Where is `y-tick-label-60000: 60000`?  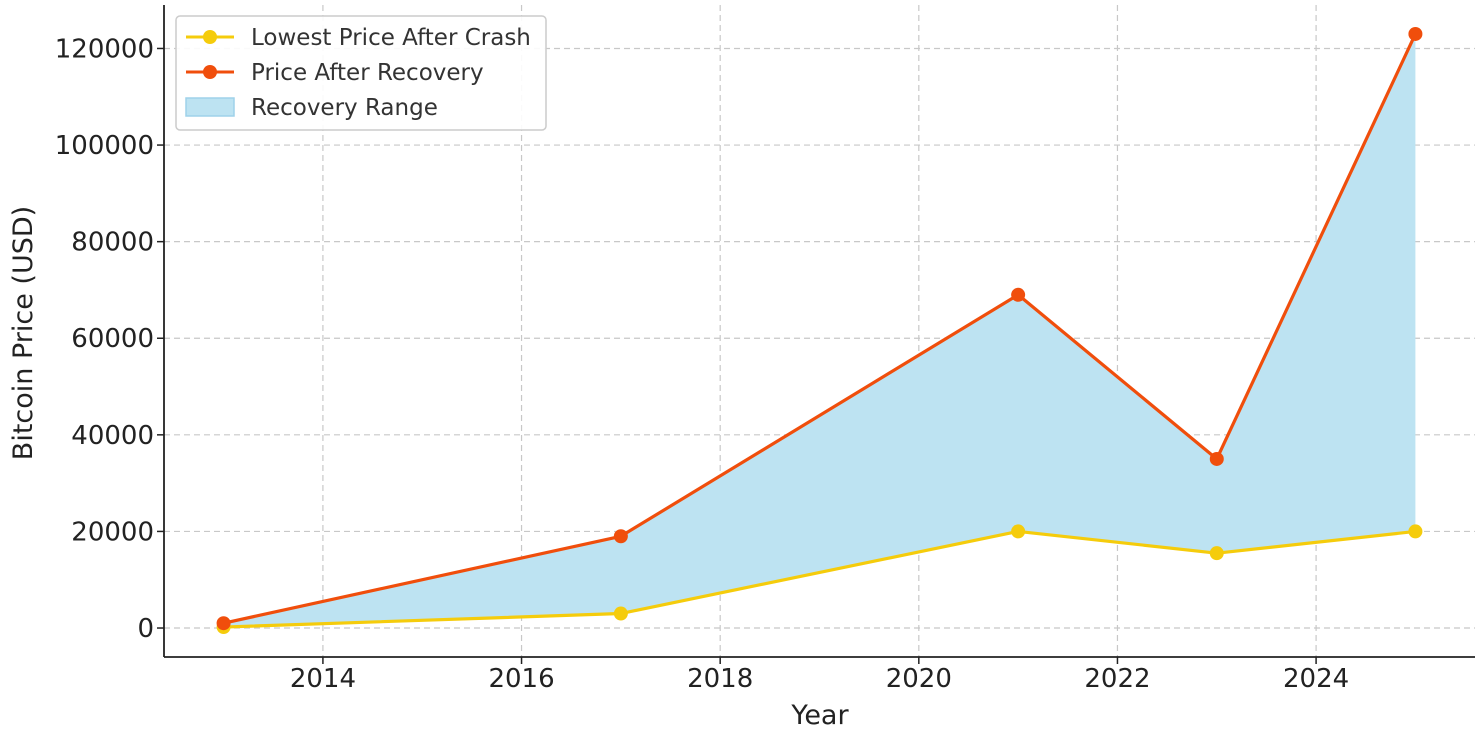
y-tick-label-60000: 60000 is located at coordinates (112, 339).